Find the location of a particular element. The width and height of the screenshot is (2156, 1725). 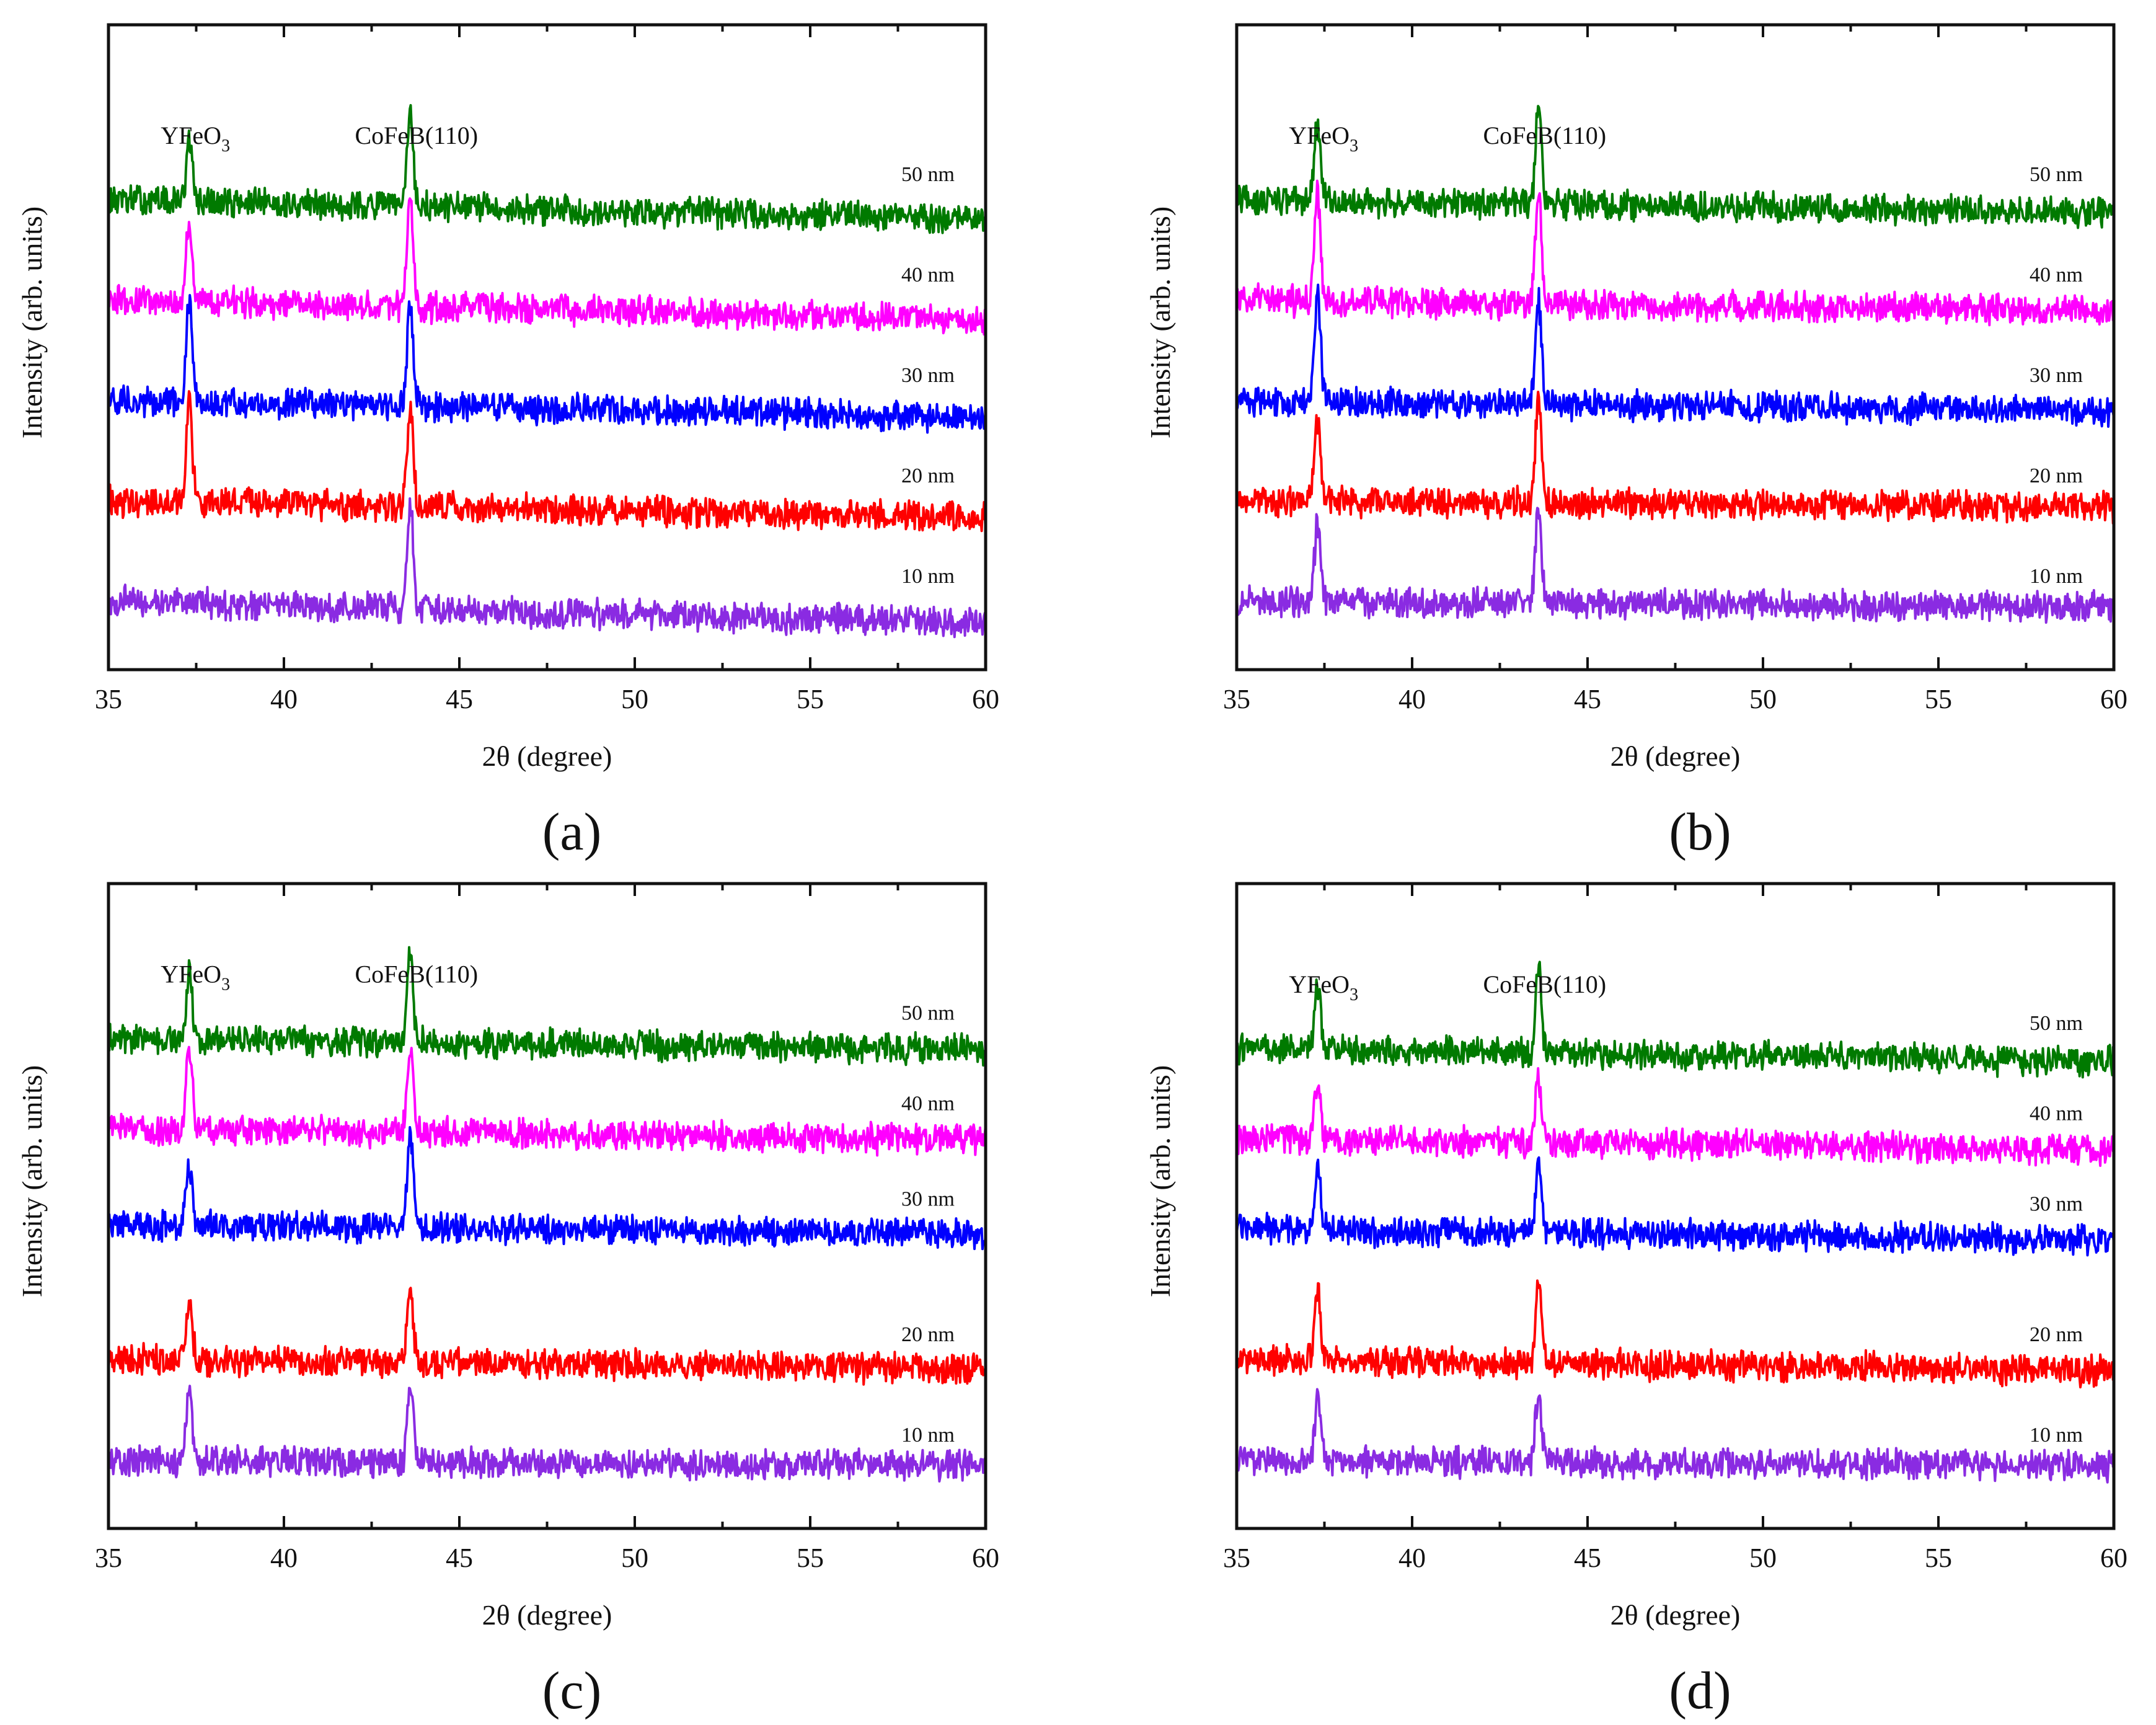

panel-caption: (c) is located at coordinates (571, 1690).